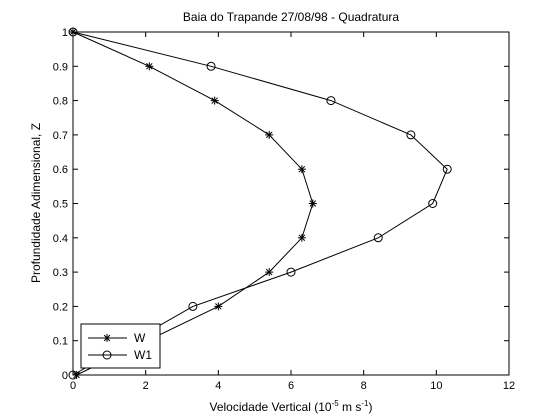 This screenshot has height=420, width=560. I want to click on y-tick-label: 0.8, so click(60, 102).